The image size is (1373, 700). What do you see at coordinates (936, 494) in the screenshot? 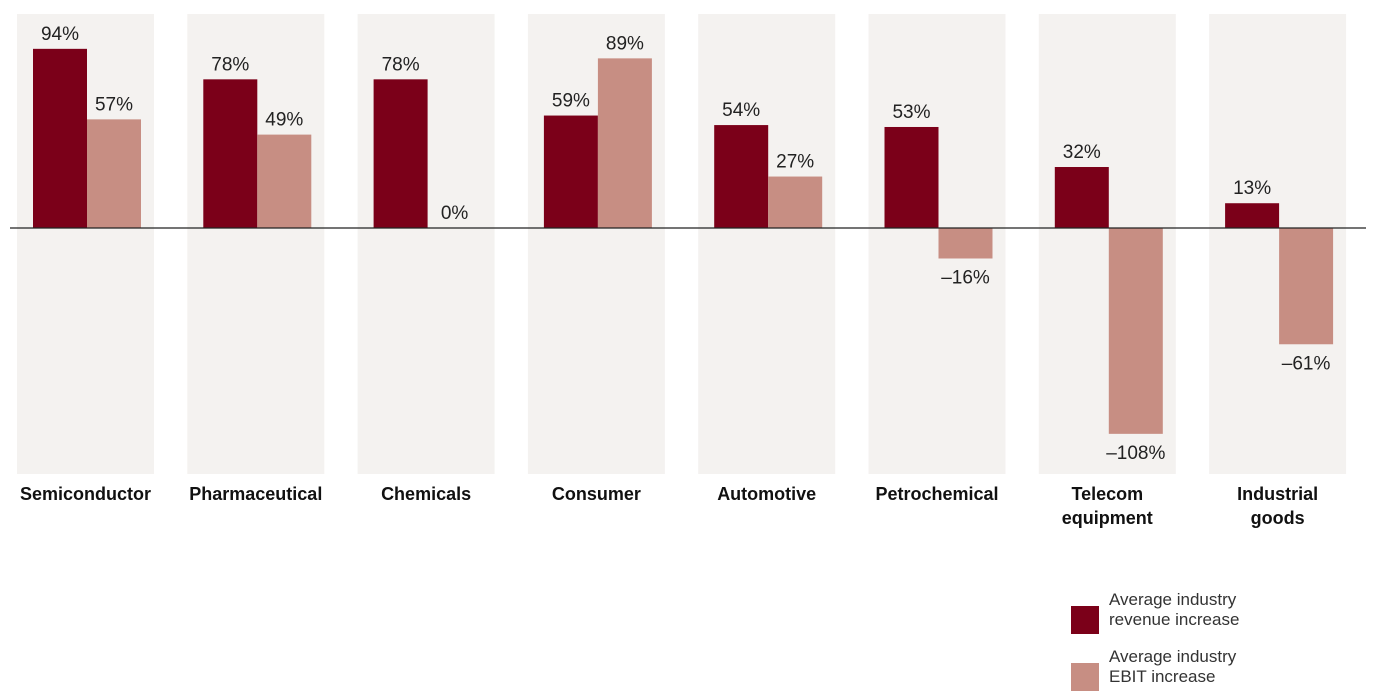
I see `category-label-petrochemical: Petrochemical` at bounding box center [936, 494].